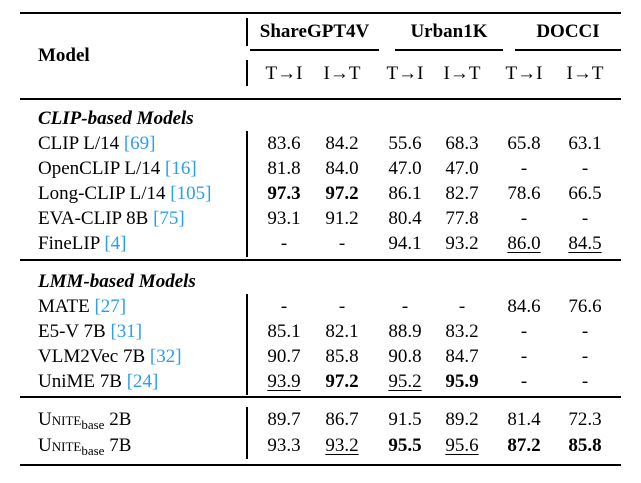 Image resolution: width=641 pixels, height=483 pixels. I want to click on second-best-value: 93.2, so click(342, 445).